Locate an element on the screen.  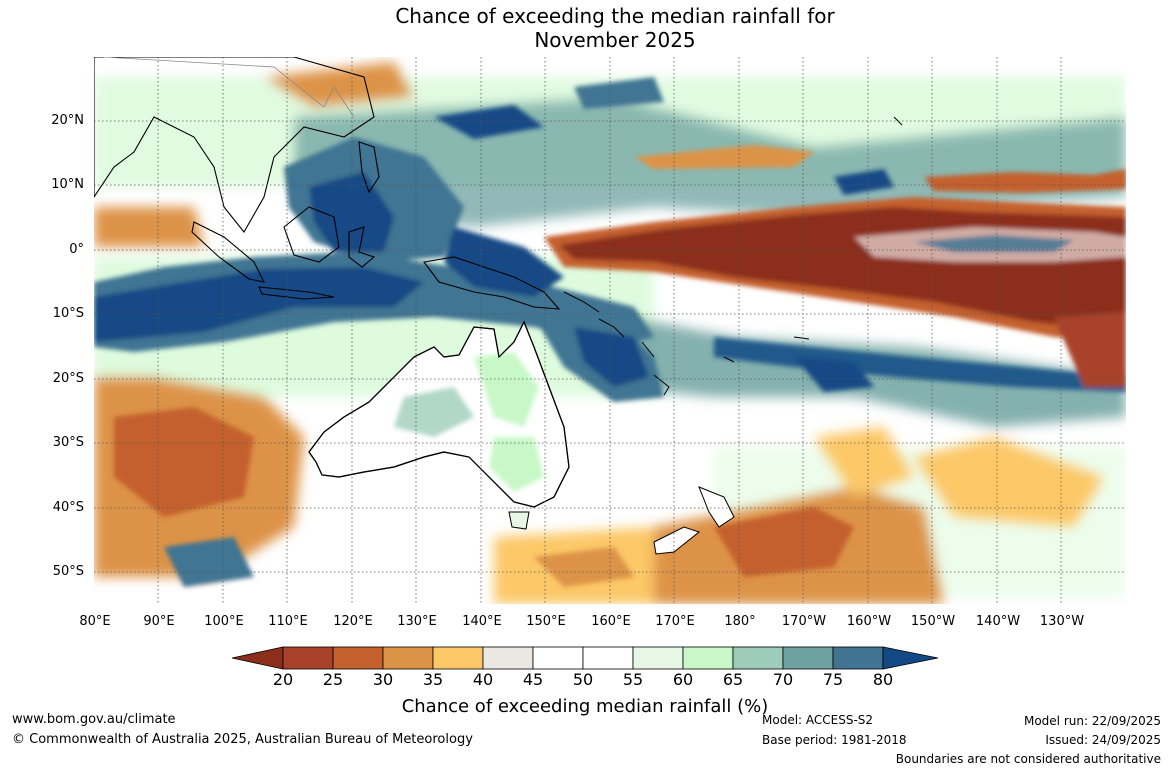
lat-label-30s: 30°S is located at coordinates (68, 442).